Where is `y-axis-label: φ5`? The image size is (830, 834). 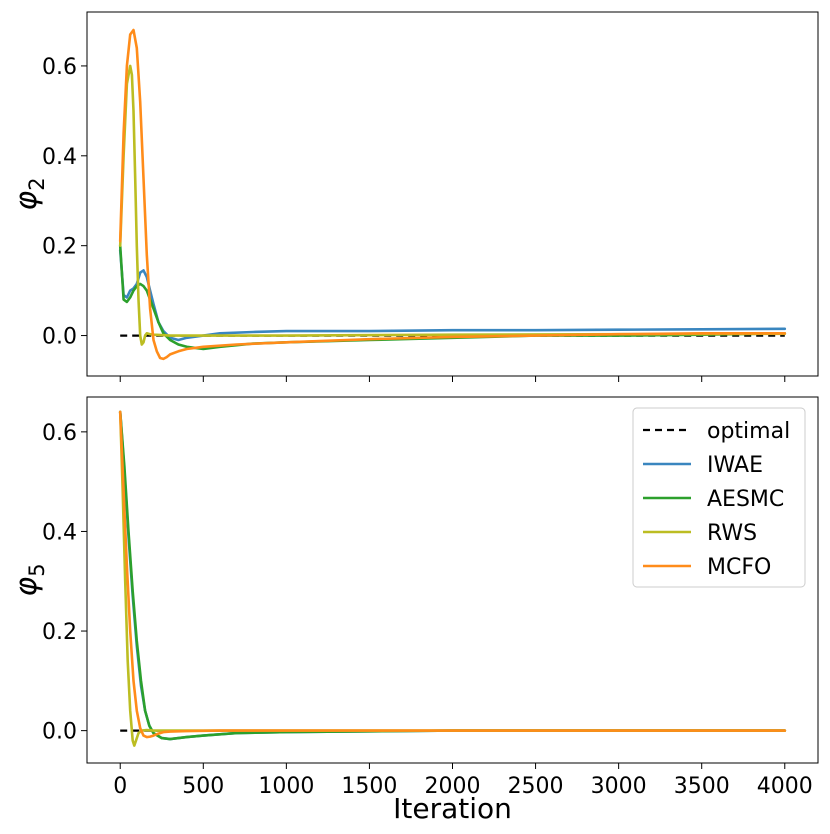 y-axis-label: φ5 is located at coordinates (29, 579).